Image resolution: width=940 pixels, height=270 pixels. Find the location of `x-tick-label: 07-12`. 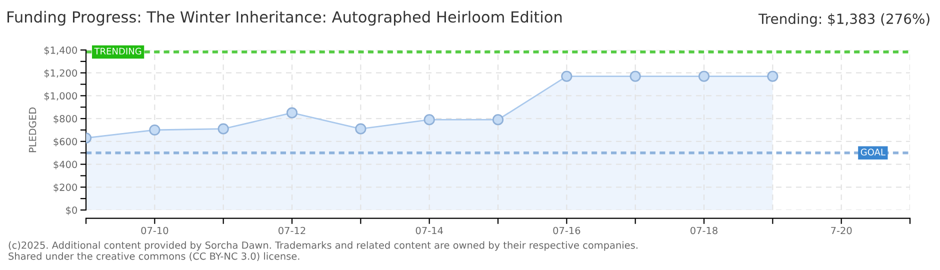

x-tick-label: 07-12 is located at coordinates (292, 230).